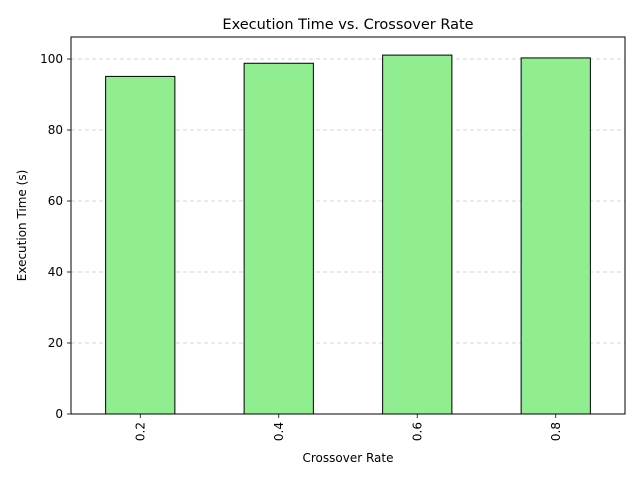  What do you see at coordinates (417, 431) in the screenshot?
I see `x-tick-label: 0.6` at bounding box center [417, 431].